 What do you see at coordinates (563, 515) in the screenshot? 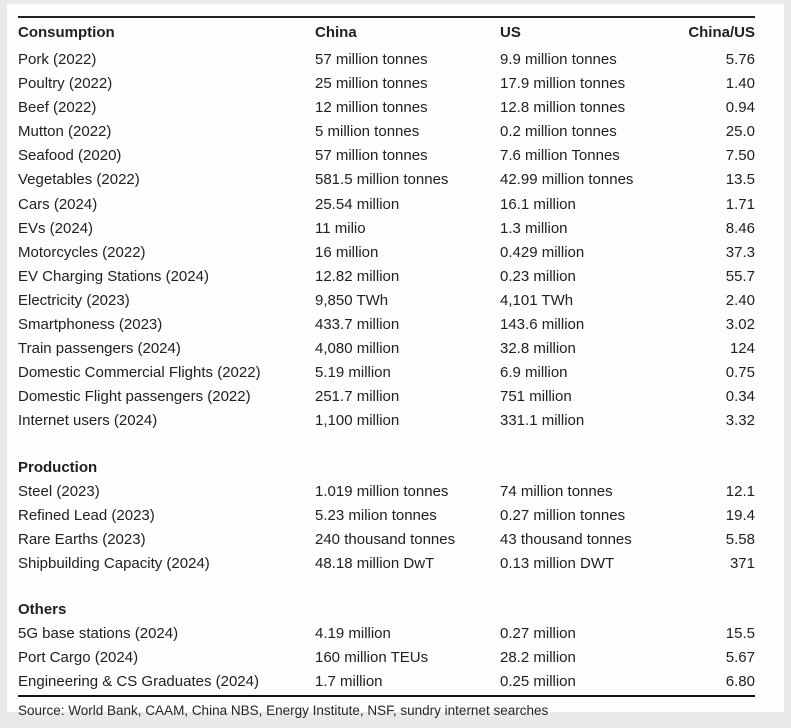
I see `us-cell: 0.27 million tonnes` at bounding box center [563, 515].